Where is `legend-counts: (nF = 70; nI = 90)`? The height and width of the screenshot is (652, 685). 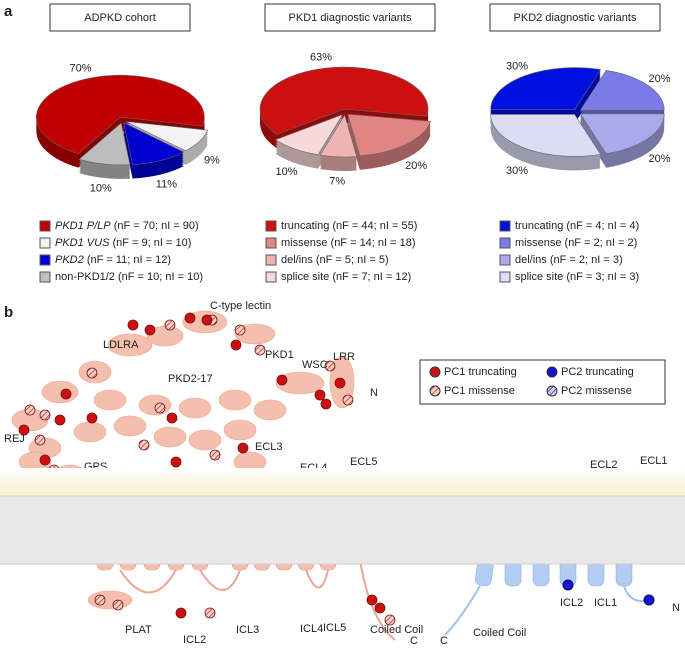
legend-counts: (nF = 70; nI = 90) is located at coordinates (156, 226).